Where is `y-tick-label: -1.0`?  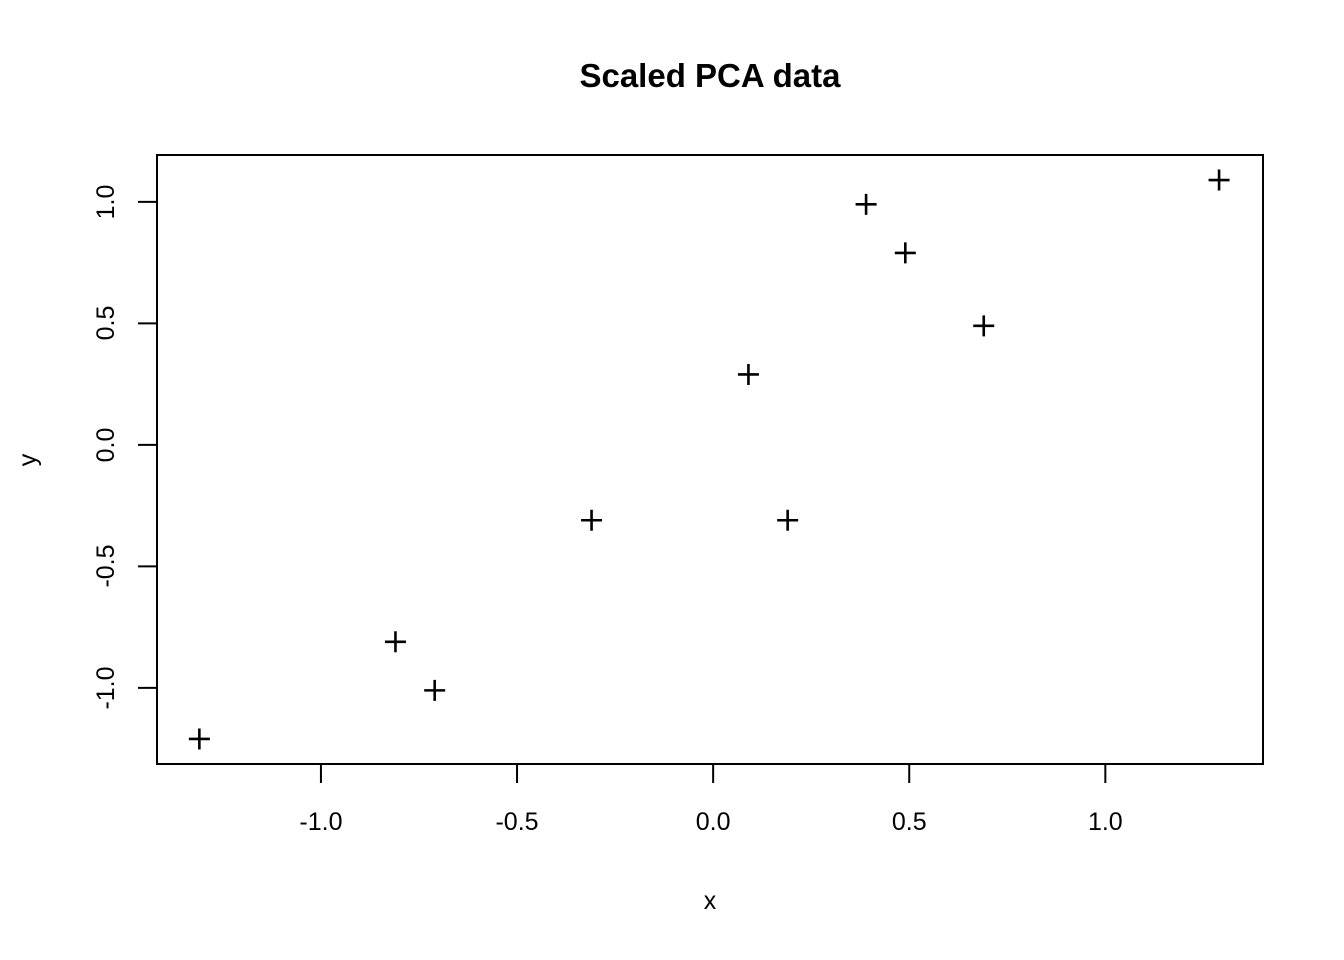 y-tick-label: -1.0 is located at coordinates (106, 688).